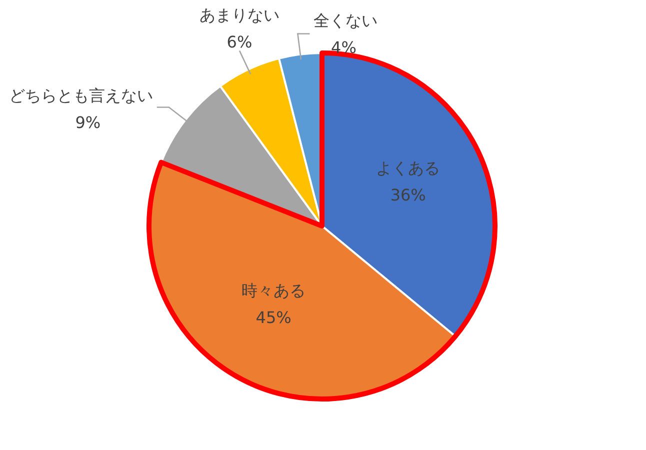  Describe the element at coordinates (88, 122) in the screenshot. I see `data-label: 9%` at that location.